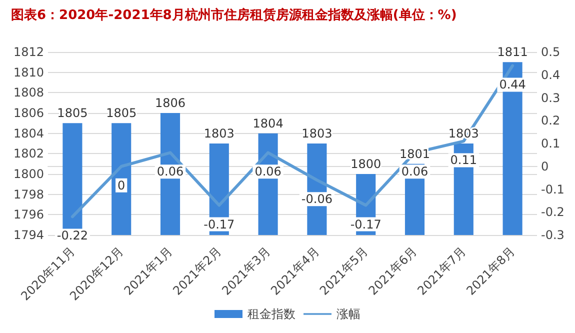  I want to click on data-label: 0.11, so click(464, 160).